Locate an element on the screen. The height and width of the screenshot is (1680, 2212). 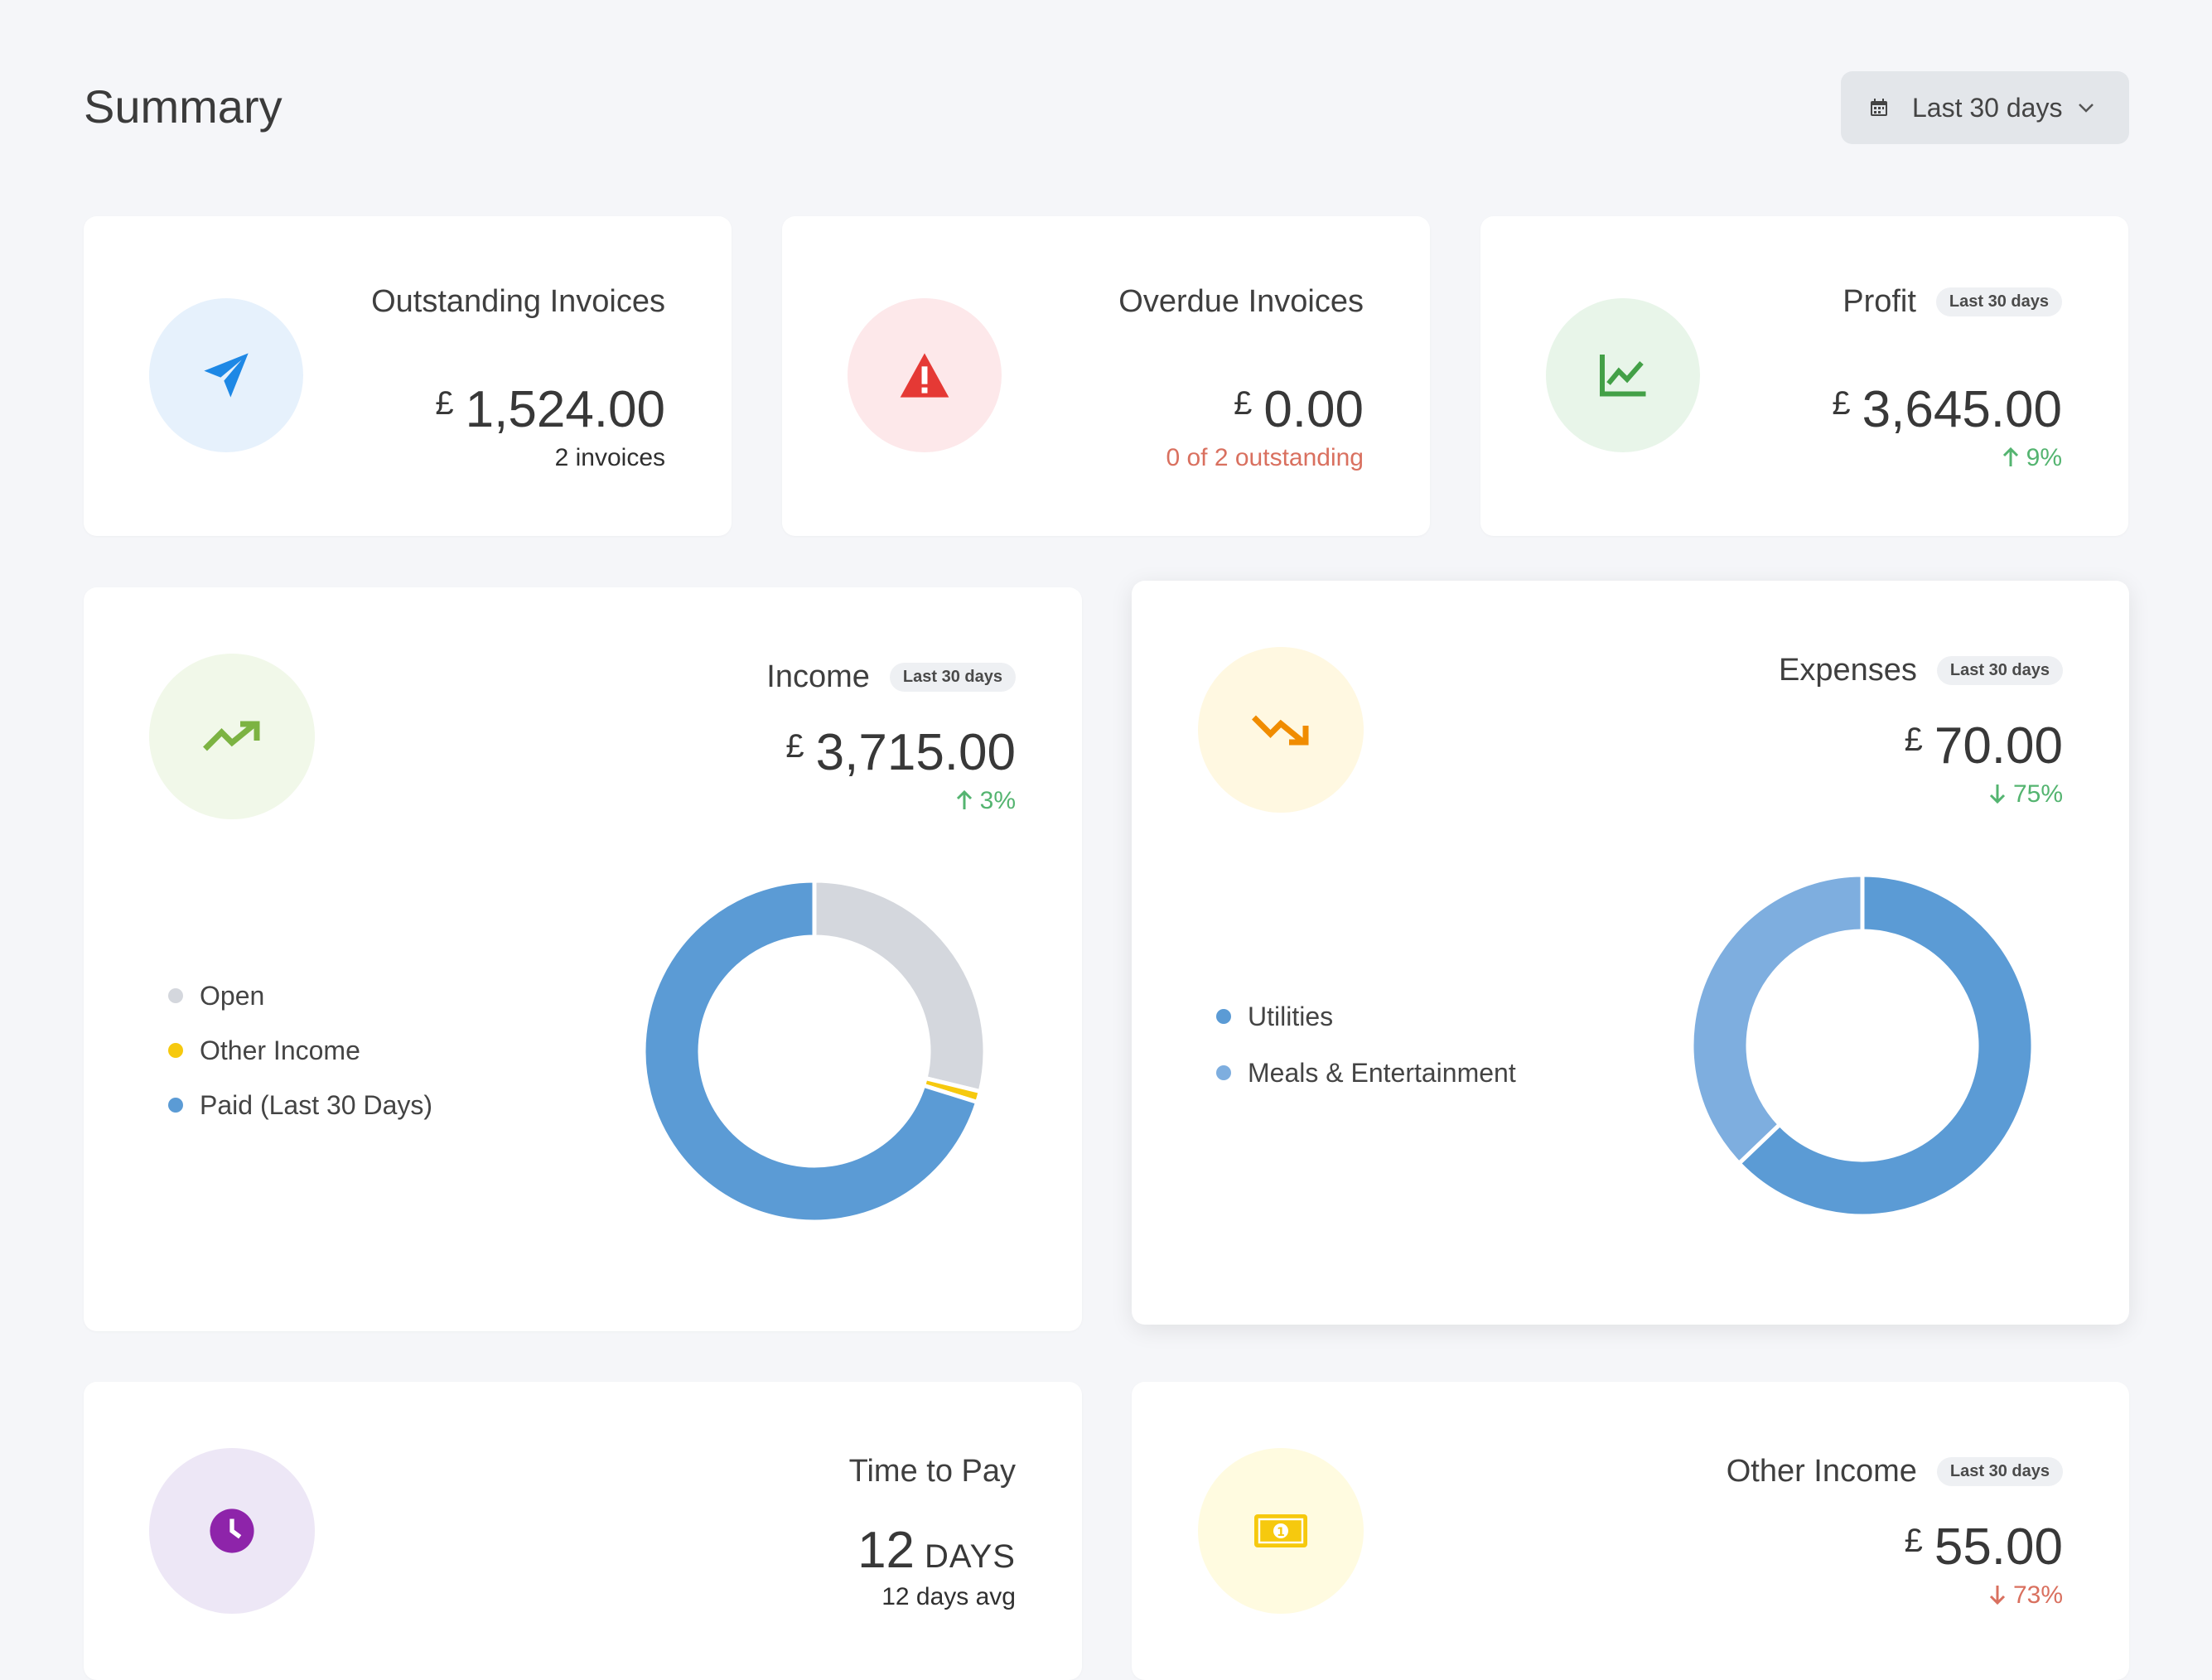
time-to-pay-avg: 12 days avg is located at coordinates (948, 1596).